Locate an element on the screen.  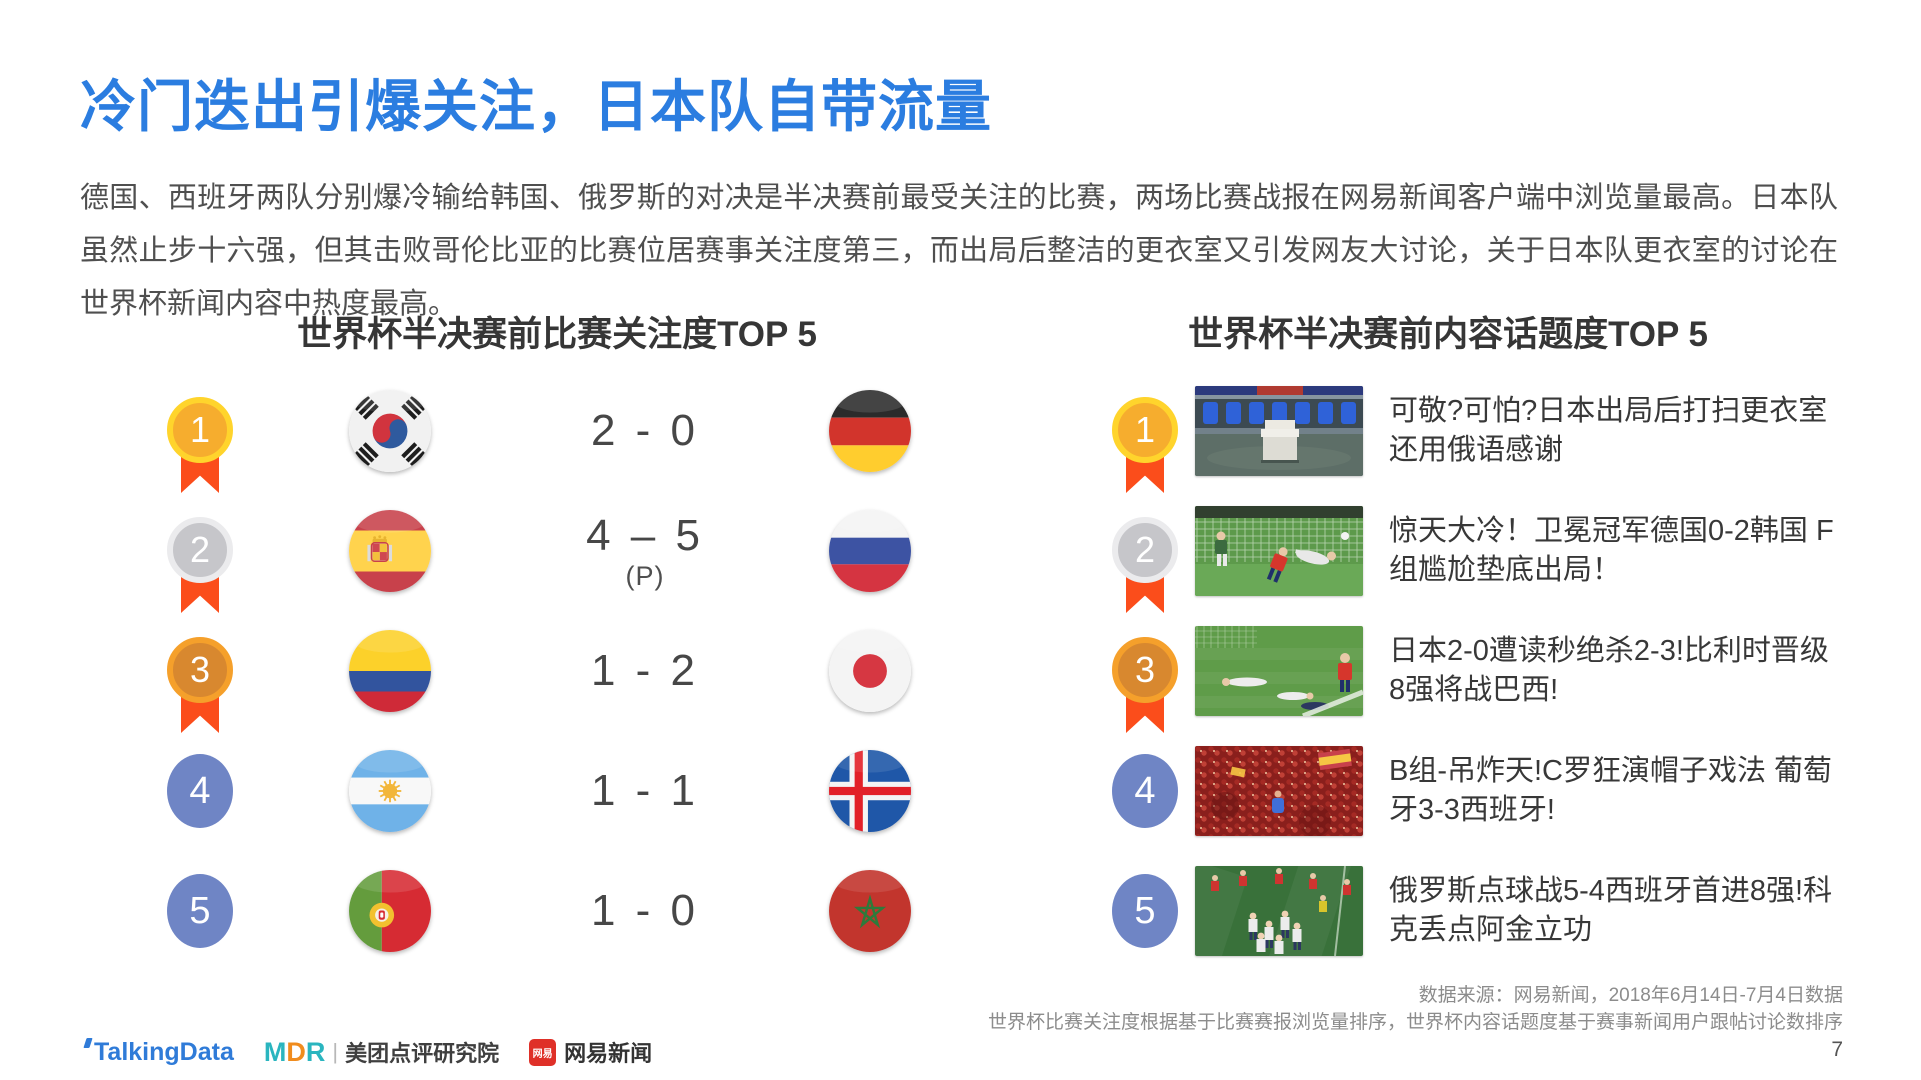
match-score: 1 - 0 is located at coordinates (645, 910).